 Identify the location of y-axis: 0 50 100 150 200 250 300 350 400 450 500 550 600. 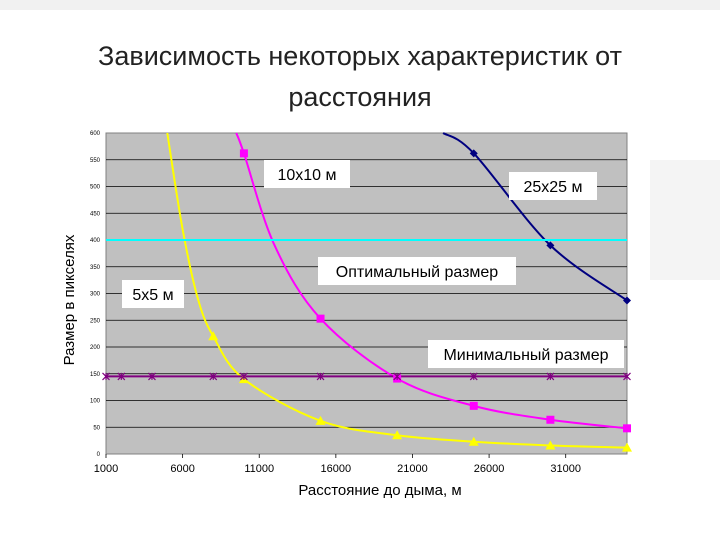
(95, 294).